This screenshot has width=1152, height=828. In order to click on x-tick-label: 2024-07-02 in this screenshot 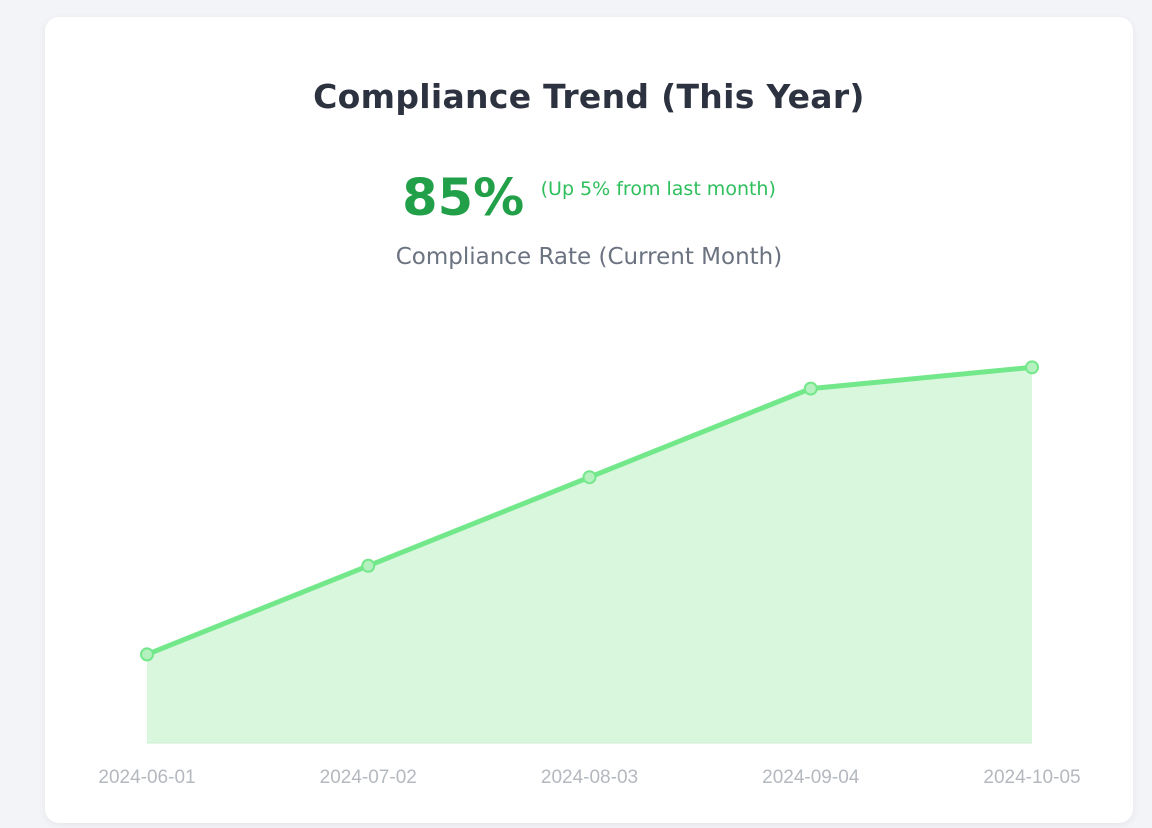, I will do `click(368, 777)`.